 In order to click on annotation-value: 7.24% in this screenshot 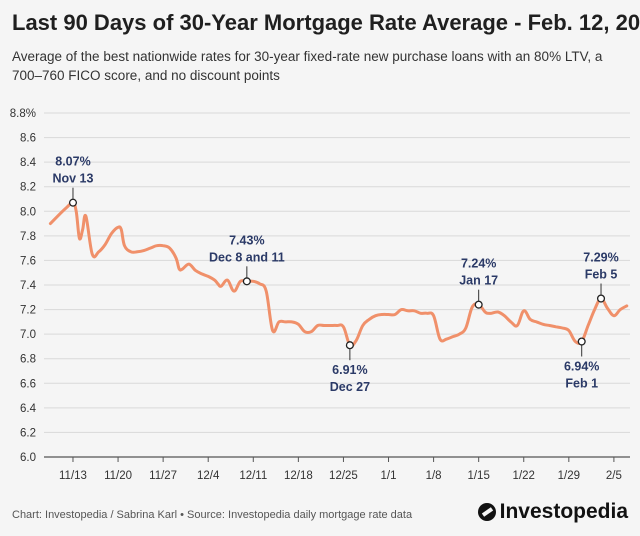, I will do `click(478, 264)`.